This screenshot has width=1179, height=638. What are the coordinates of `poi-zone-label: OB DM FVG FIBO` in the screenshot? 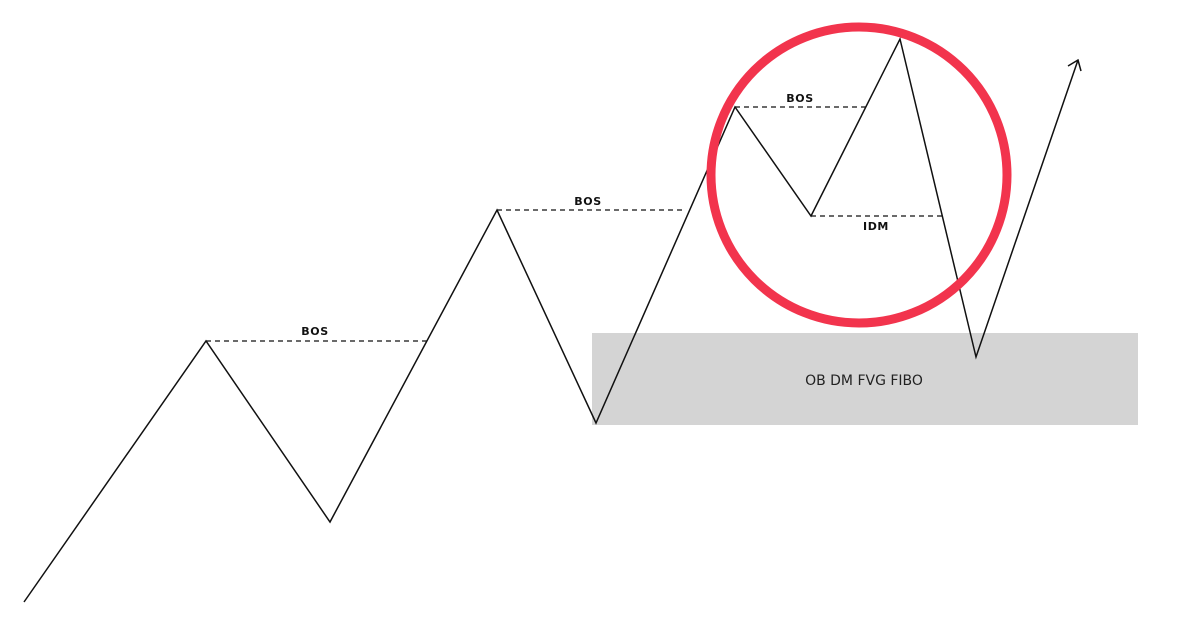 It's located at (864, 381).